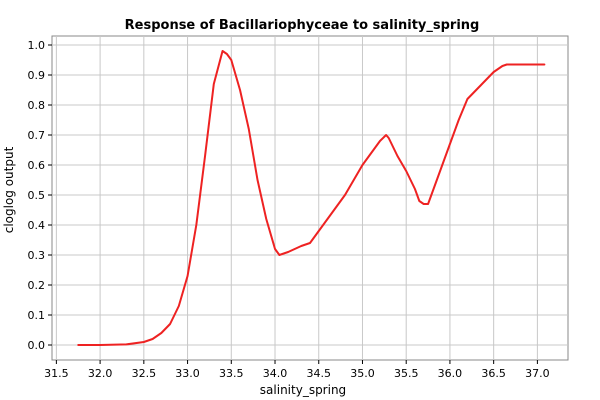 The height and width of the screenshot is (400, 600). I want to click on x-tick-label: 35.5, so click(406, 373).